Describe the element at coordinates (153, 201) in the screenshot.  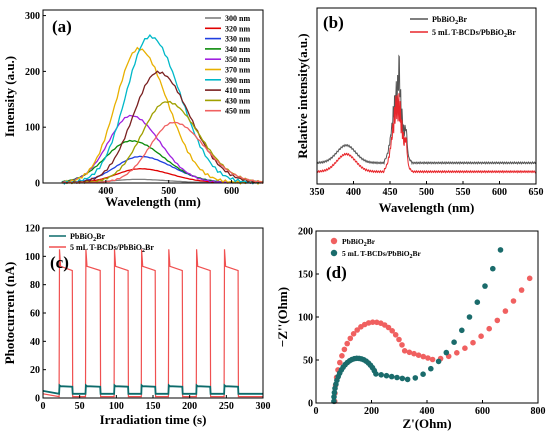
I see `a-x-axis-label: Wavelength (nm)` at that location.